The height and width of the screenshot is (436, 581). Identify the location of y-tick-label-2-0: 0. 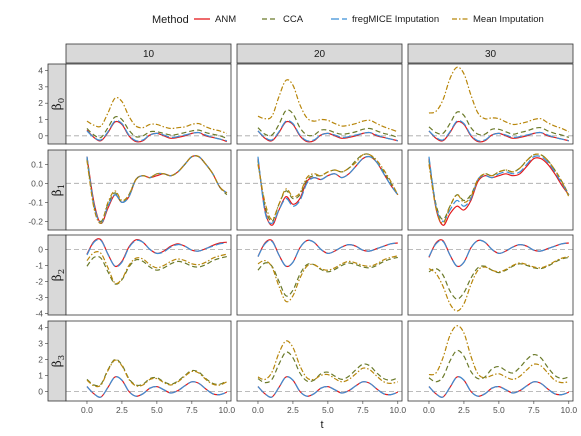
(40, 249).